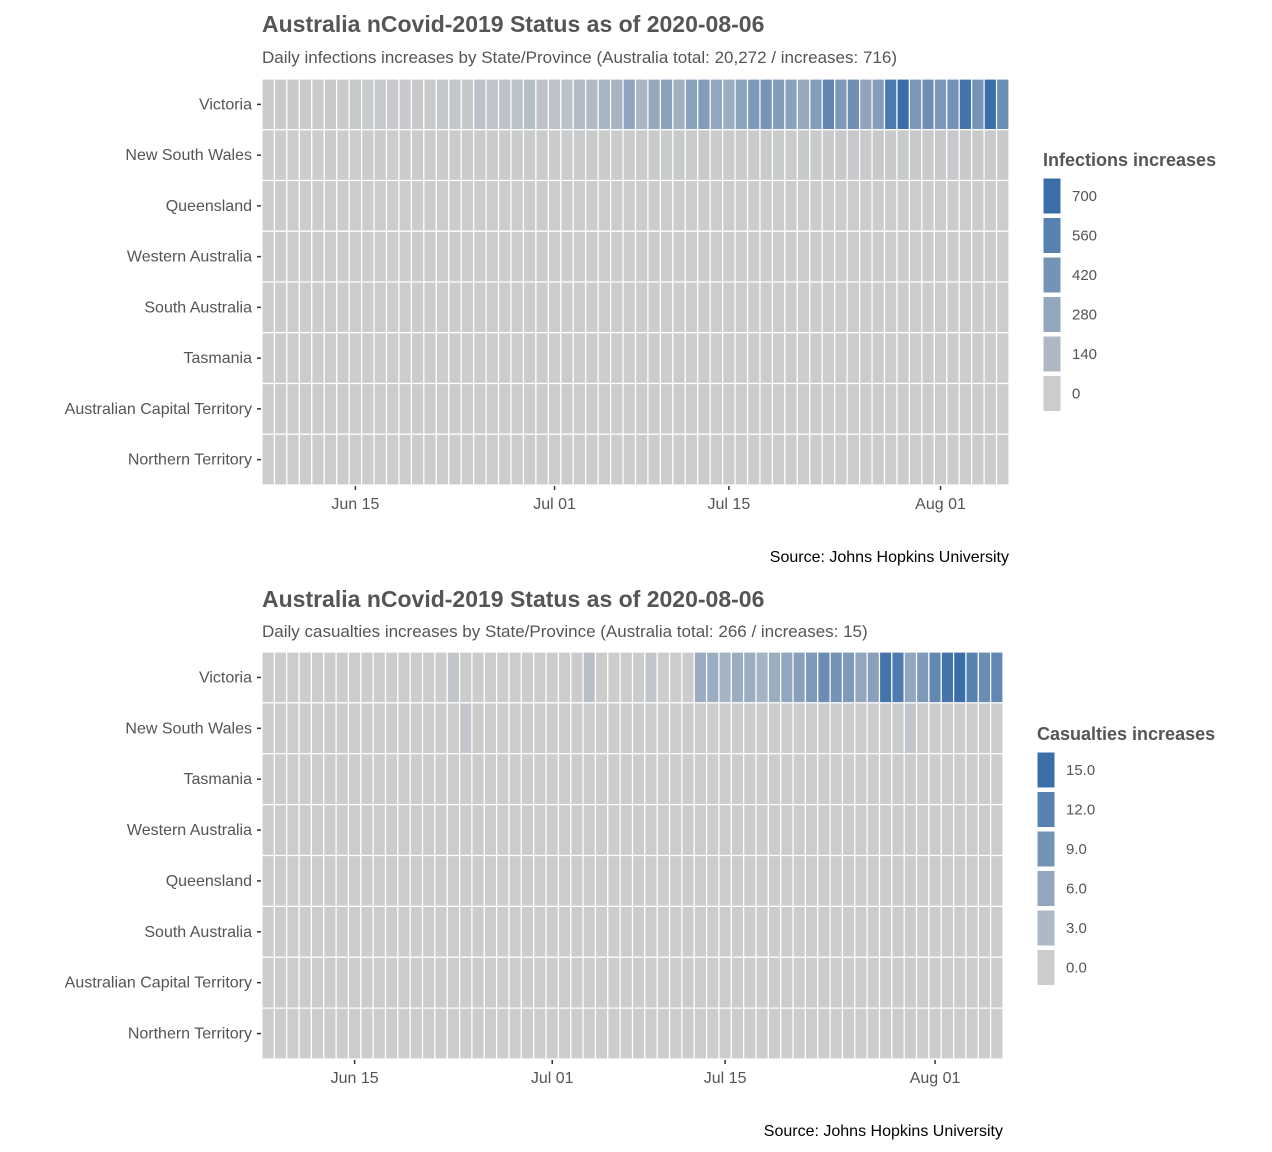 The image size is (1272, 1152). I want to click on legend-label: 420, so click(1084, 275).